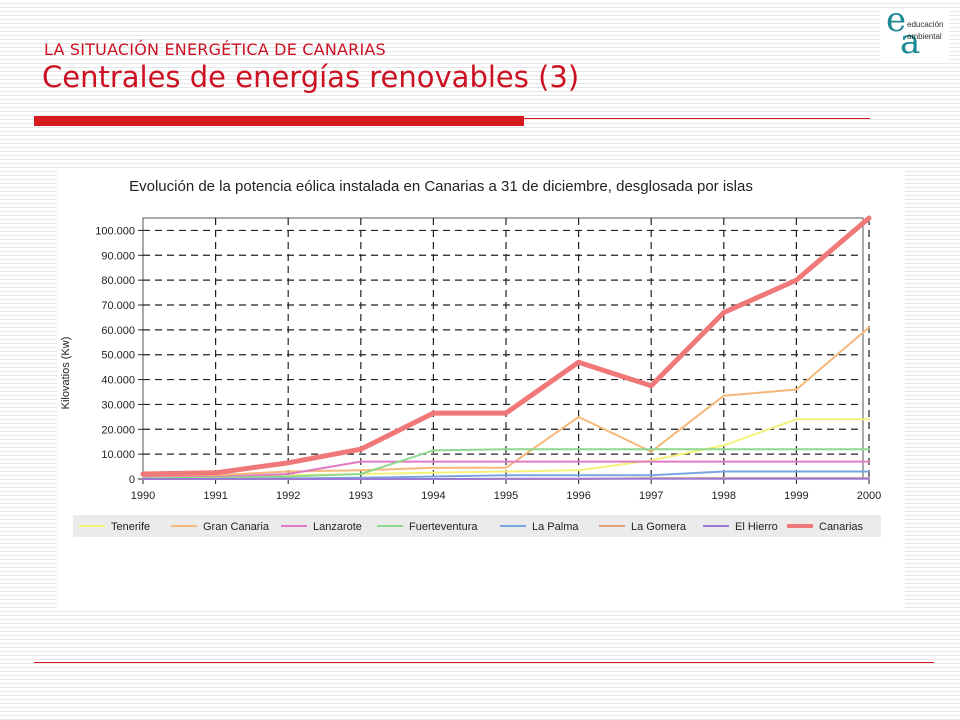 The image size is (960, 720). What do you see at coordinates (118, 356) in the screenshot?
I see `y-tick-label: 50.000` at bounding box center [118, 356].